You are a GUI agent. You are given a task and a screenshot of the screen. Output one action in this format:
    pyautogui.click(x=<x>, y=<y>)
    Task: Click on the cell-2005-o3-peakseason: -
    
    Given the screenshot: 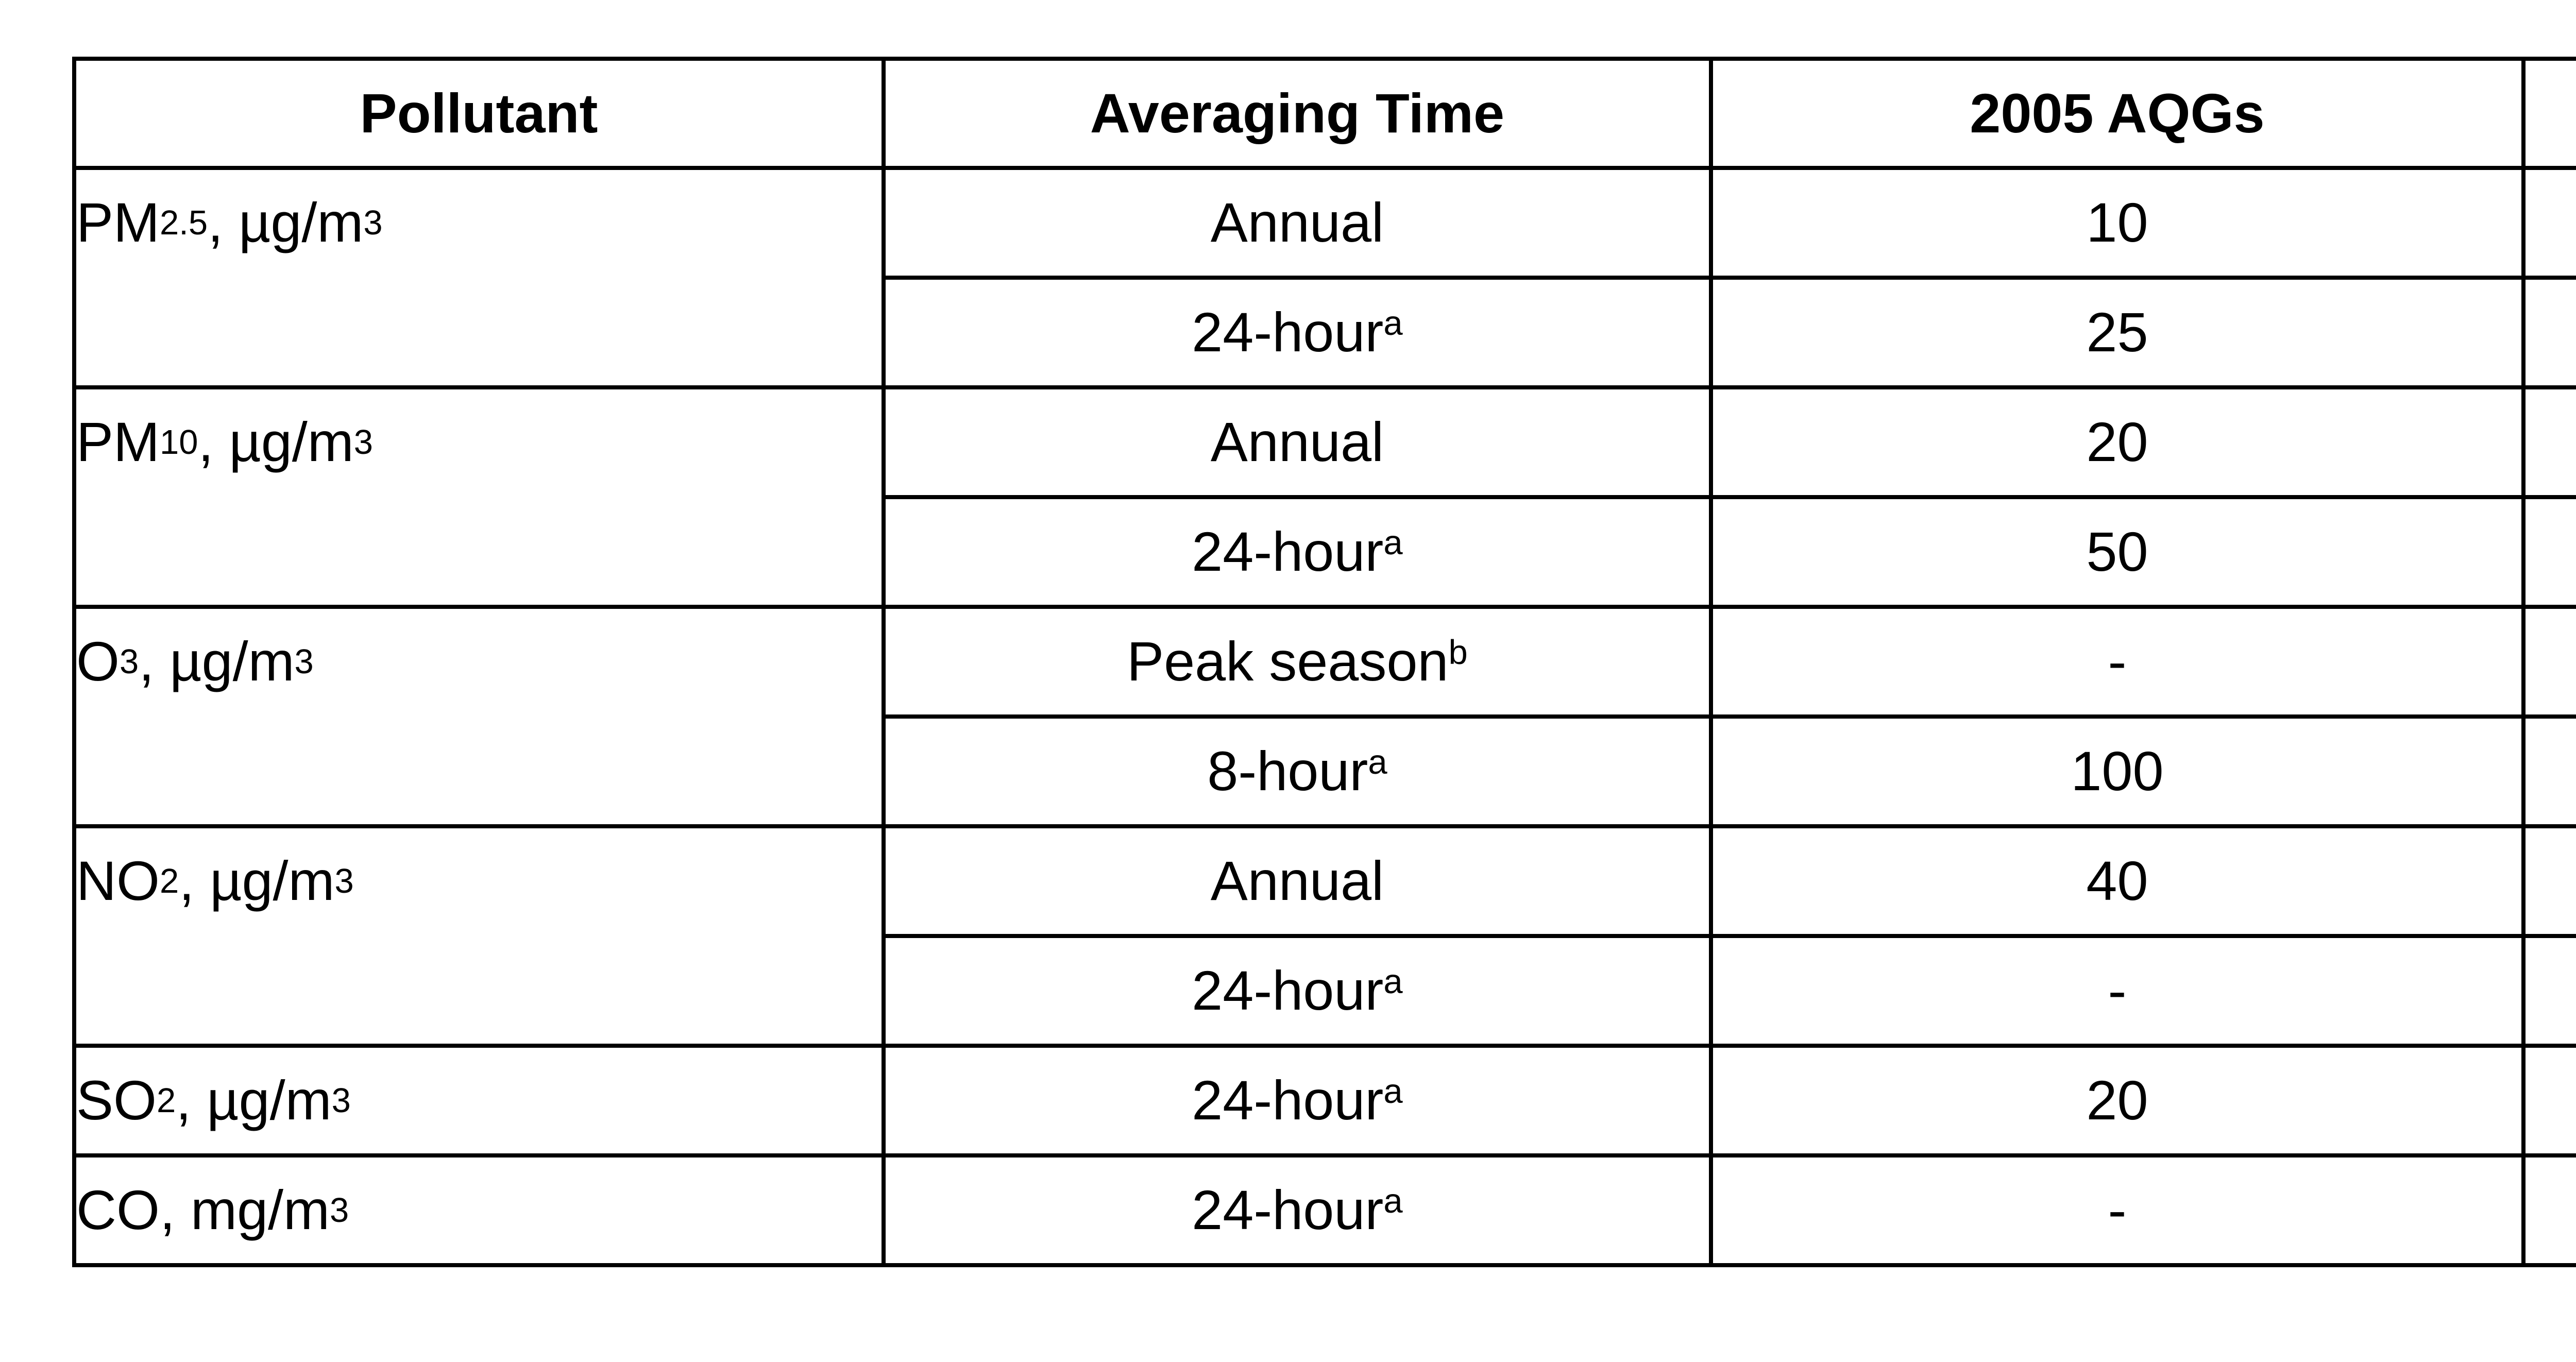 What is the action you would take?
    pyautogui.click(x=2117, y=662)
    